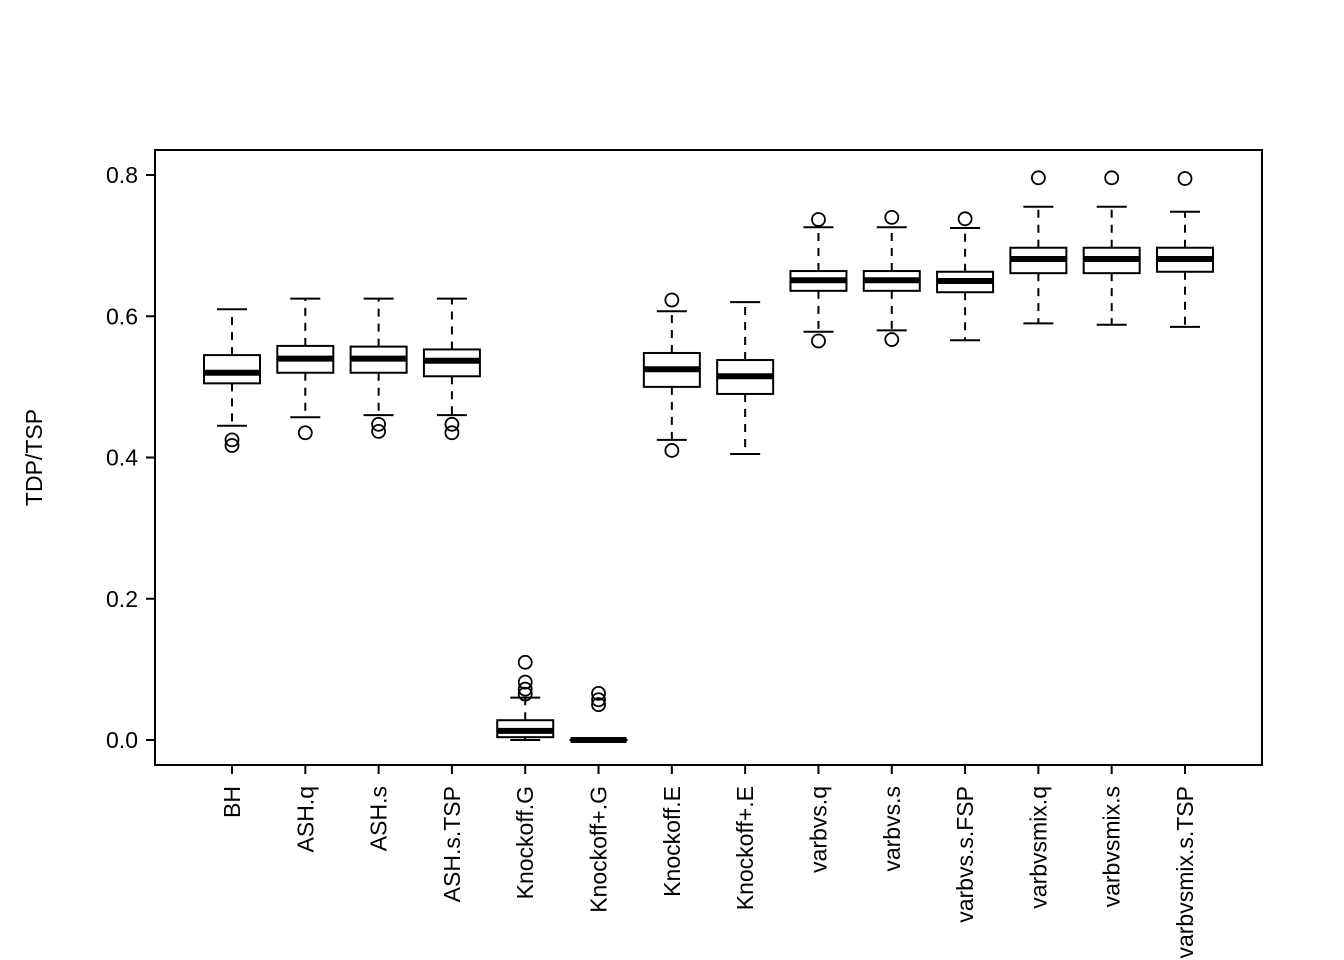  I want to click on y-tick-label: 0.6, so click(122, 316).